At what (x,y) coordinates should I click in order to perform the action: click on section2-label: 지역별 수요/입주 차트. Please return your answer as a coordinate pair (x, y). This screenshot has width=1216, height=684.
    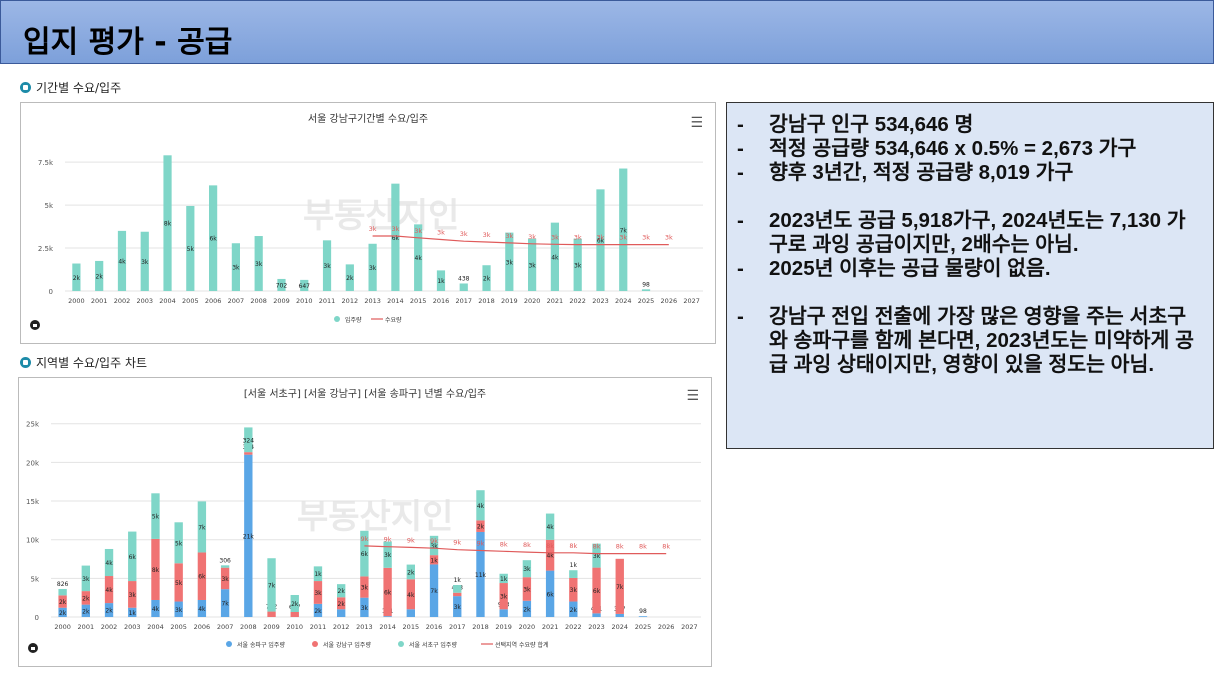
    Looking at the image, I should click on (92, 363).